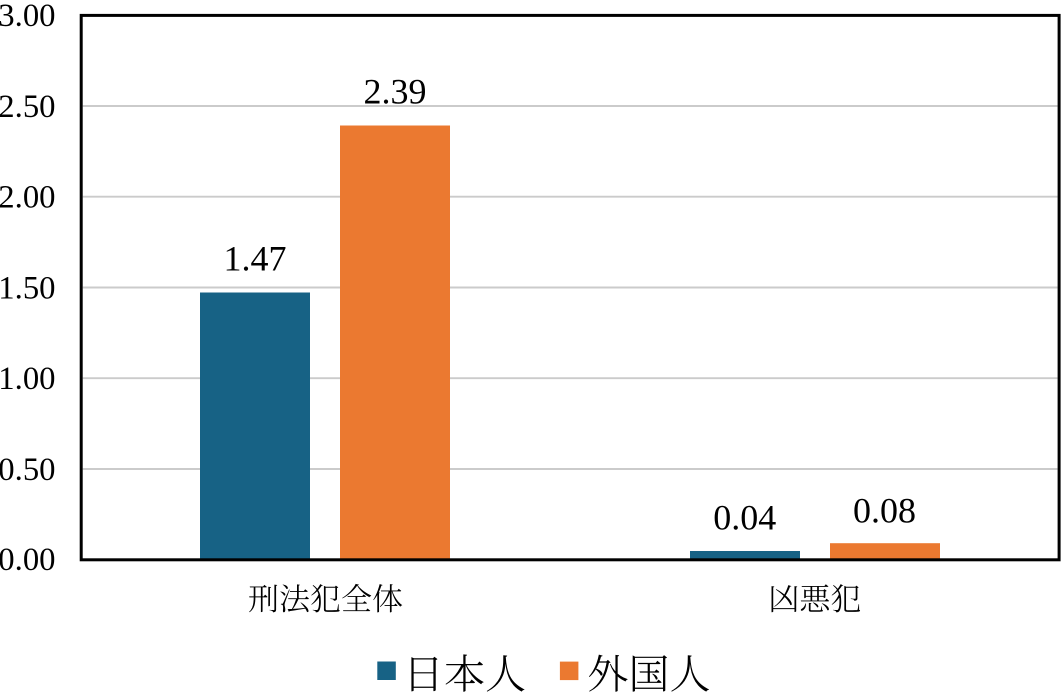 The width and height of the screenshot is (1061, 692). Describe the element at coordinates (28, 560) in the screenshot. I see `svg-text: 0.00` at that location.